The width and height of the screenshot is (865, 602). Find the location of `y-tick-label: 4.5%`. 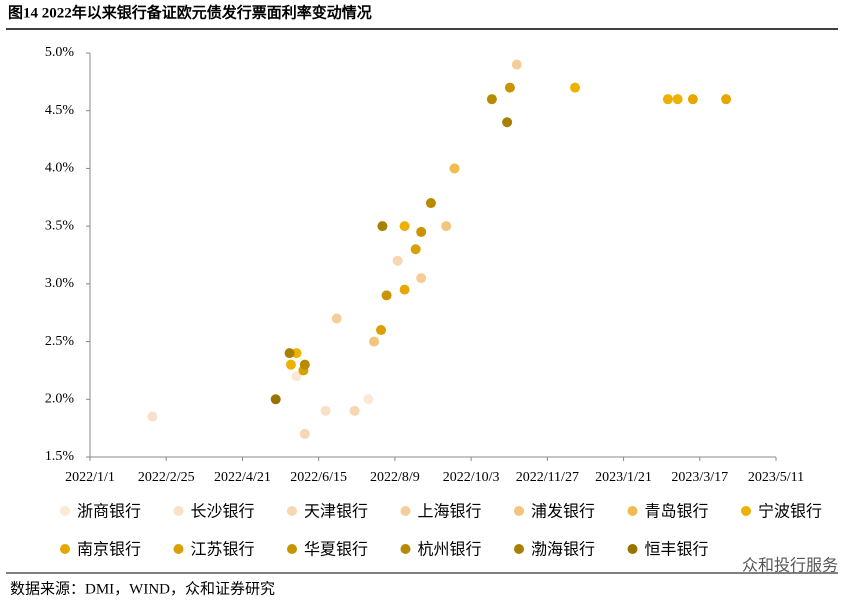

y-tick-label: 4.5% is located at coordinates (60, 110).